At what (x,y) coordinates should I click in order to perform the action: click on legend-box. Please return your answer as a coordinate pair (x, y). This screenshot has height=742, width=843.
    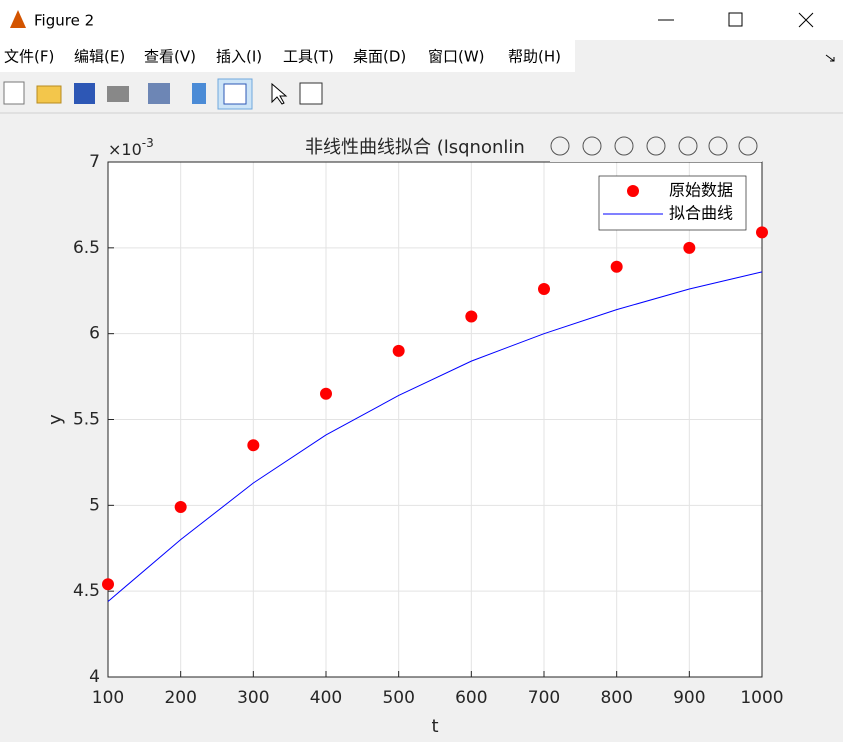
    Looking at the image, I should click on (672, 203).